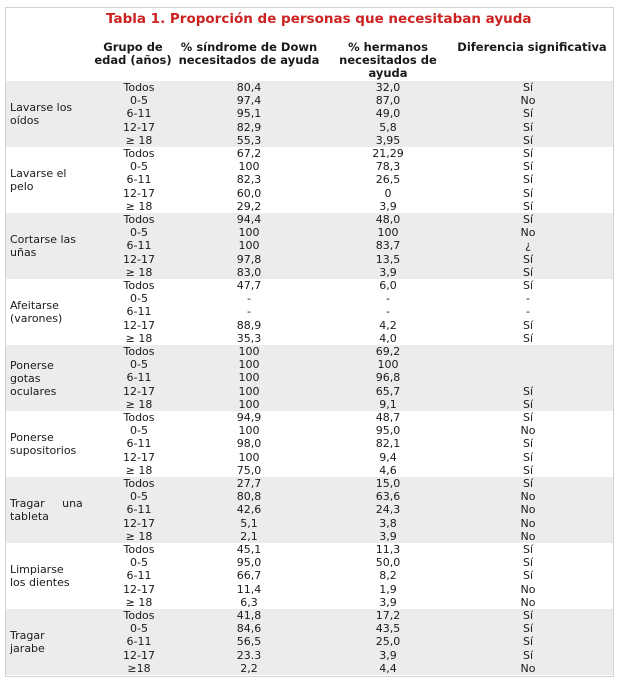 This screenshot has width=621, height=682. Describe the element at coordinates (309, 391) in the screenshot. I see `table-row: 12-17 100 65,7 Sí` at that location.